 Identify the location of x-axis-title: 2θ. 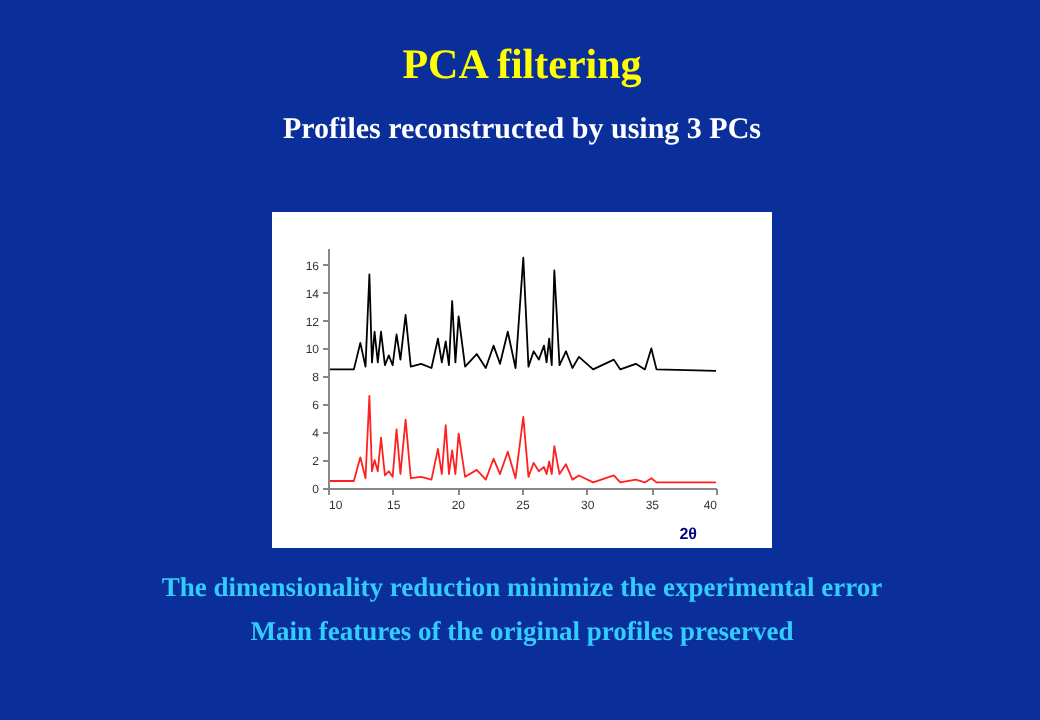
(688, 534).